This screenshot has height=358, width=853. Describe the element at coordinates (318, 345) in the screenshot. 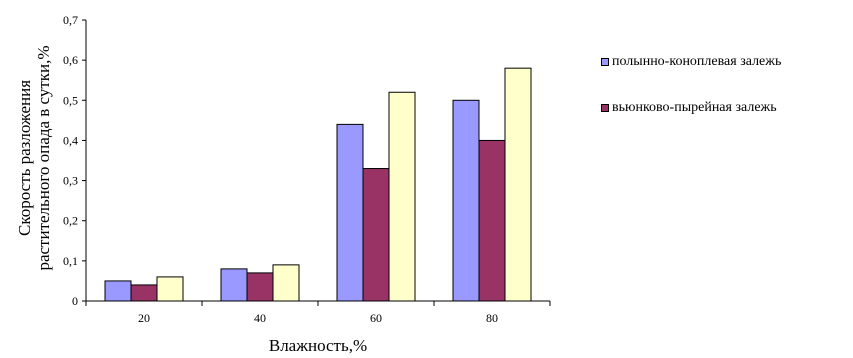

I see `x-axis-label: Влажность,%` at that location.